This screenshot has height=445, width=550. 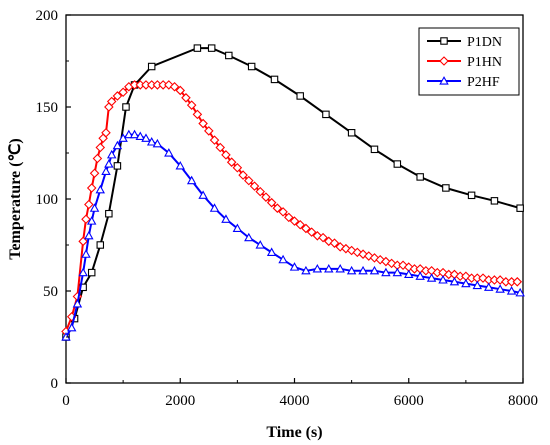 What do you see at coordinates (180, 401) in the screenshot?
I see `x-tick-label: 2000` at bounding box center [180, 401].